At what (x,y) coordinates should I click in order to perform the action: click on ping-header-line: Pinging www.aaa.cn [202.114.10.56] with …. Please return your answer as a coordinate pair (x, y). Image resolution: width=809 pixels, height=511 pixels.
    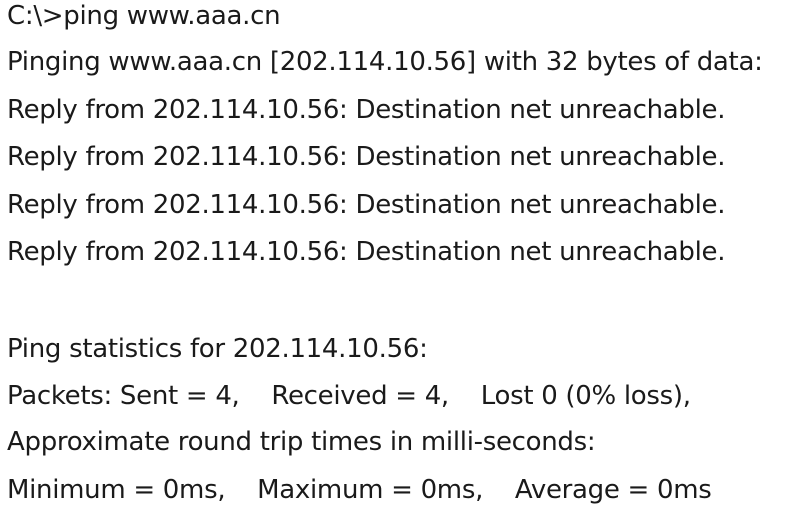
    Looking at the image, I should click on (385, 62).